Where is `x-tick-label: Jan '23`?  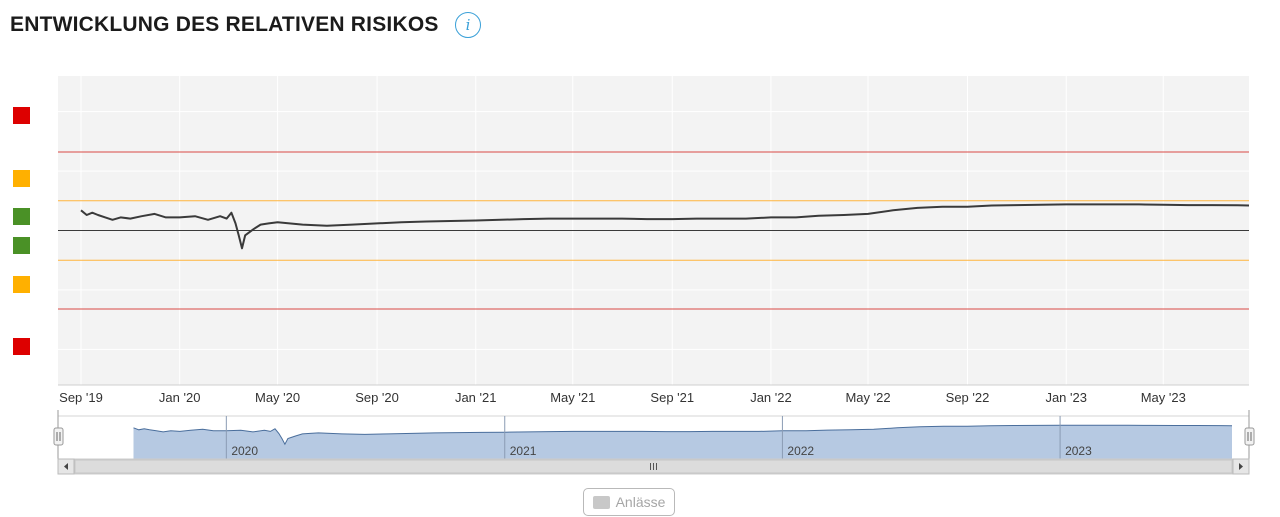
x-tick-label: Jan '23 is located at coordinates (1066, 397).